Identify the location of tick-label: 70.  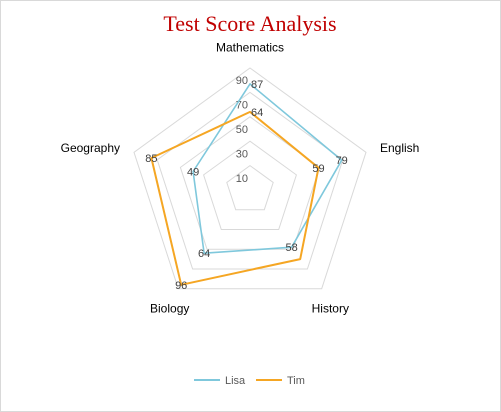
(242, 106).